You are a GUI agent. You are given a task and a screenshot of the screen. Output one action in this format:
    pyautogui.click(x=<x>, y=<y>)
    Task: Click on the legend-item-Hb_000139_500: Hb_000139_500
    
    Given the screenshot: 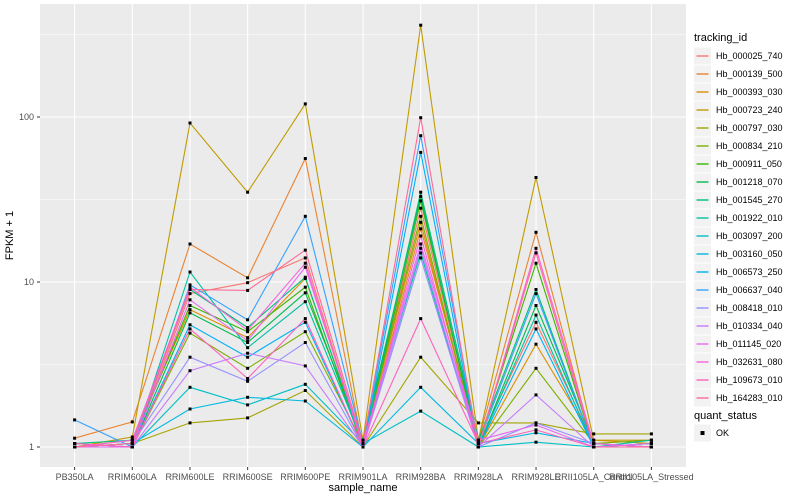 What is the action you would take?
    pyautogui.click(x=738, y=74)
    